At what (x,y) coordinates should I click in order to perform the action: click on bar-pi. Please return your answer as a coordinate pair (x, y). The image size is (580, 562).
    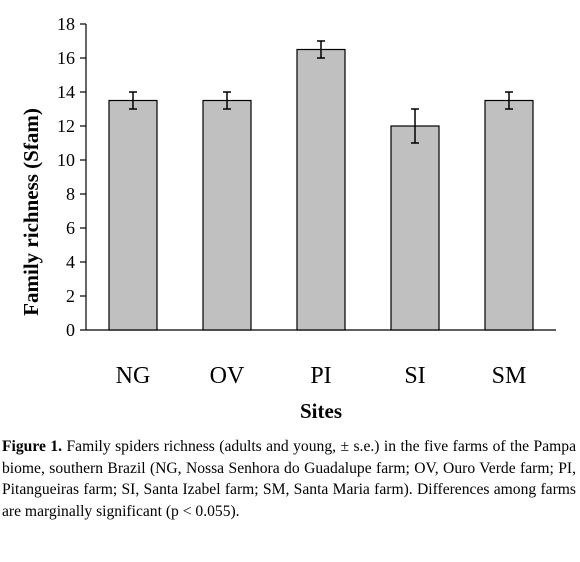
    Looking at the image, I should click on (321, 189).